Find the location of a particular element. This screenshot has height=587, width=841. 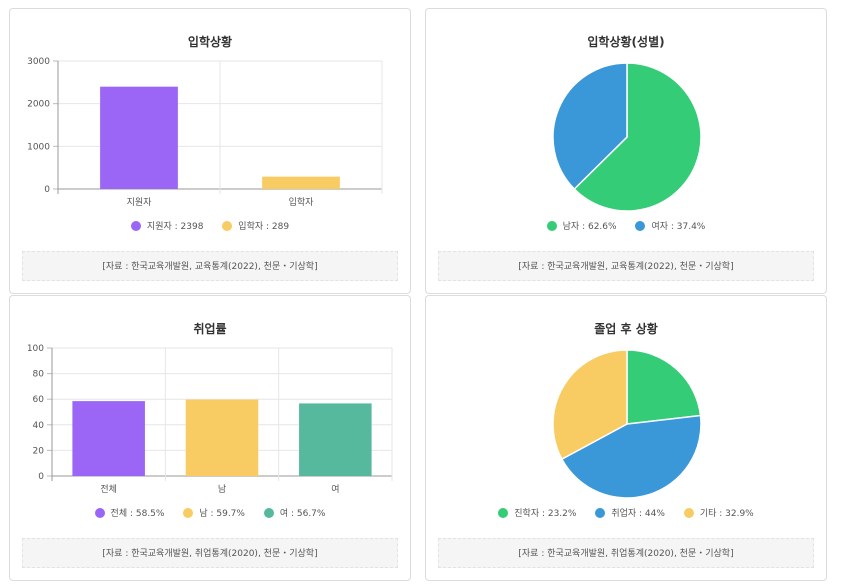

legend-item-male: 남자 : 62.6% is located at coordinates (581, 225).